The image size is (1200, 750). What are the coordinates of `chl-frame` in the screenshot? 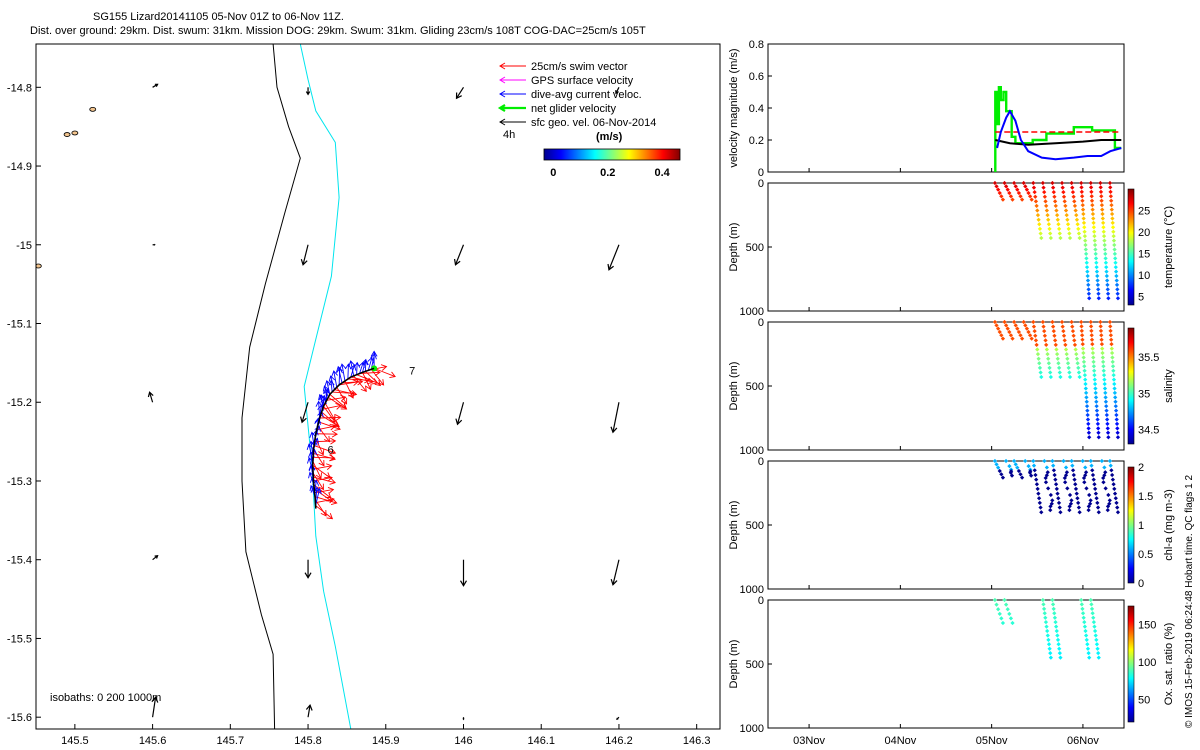 It's located at (946, 525).